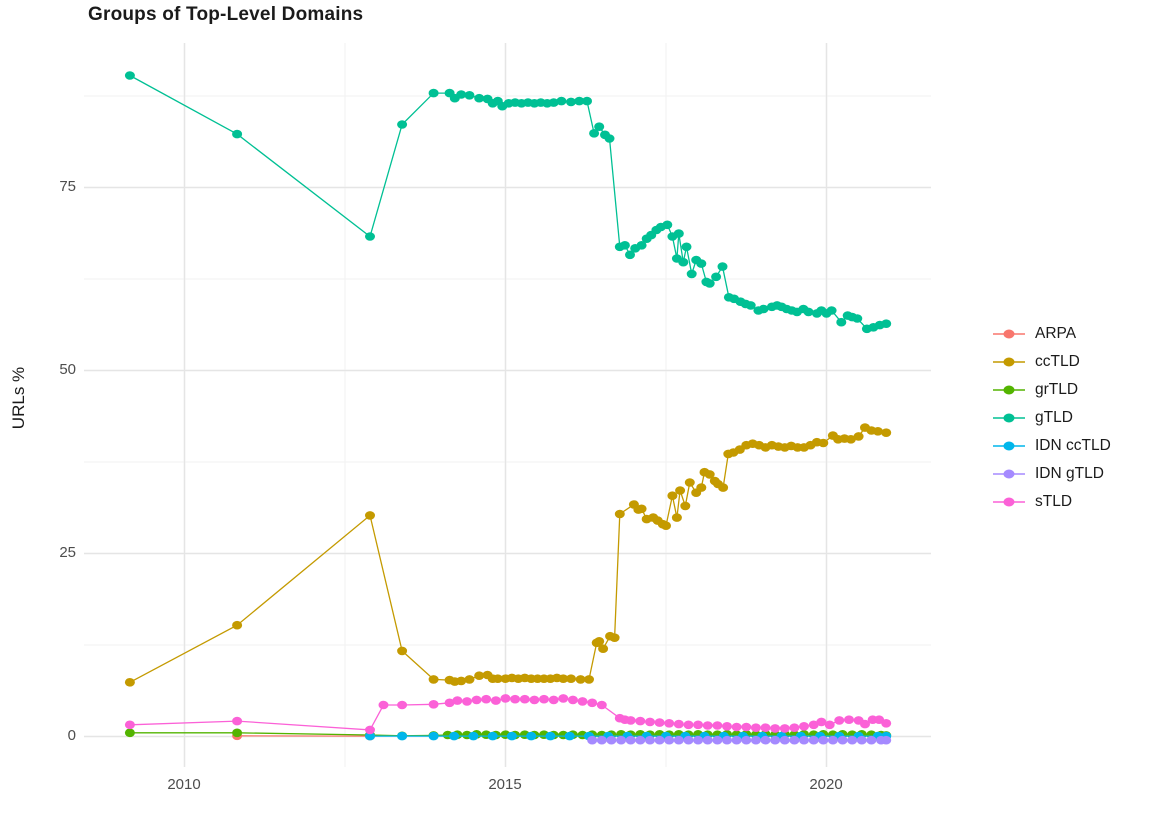  I want to click on x-tick-label-2010: 2010, so click(184, 784).